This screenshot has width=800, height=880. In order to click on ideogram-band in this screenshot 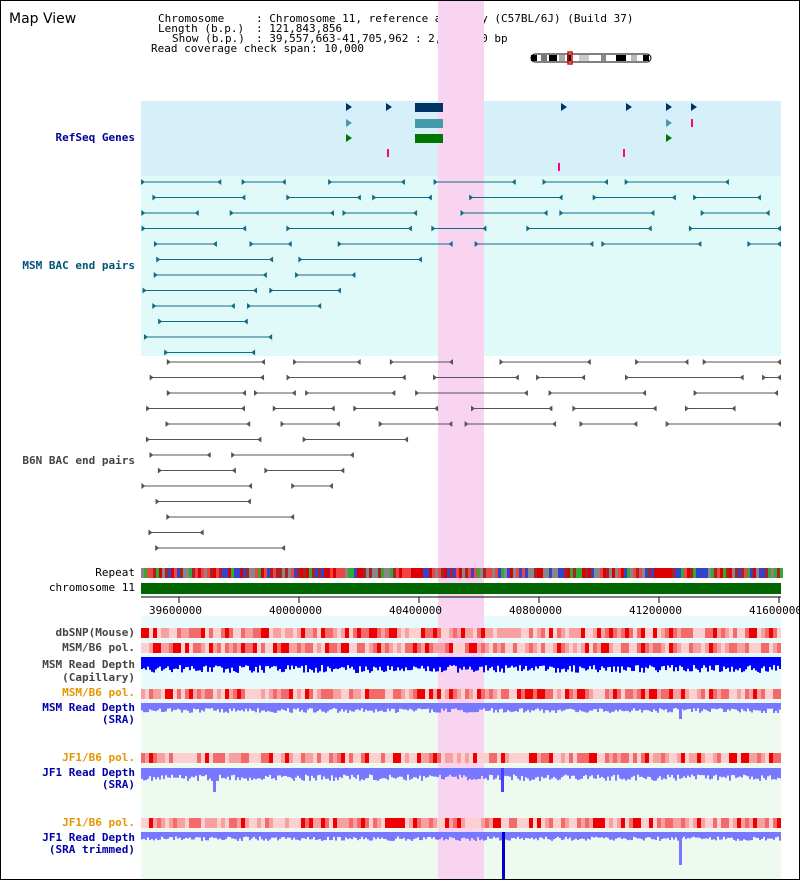, I will do `click(621, 58)`.